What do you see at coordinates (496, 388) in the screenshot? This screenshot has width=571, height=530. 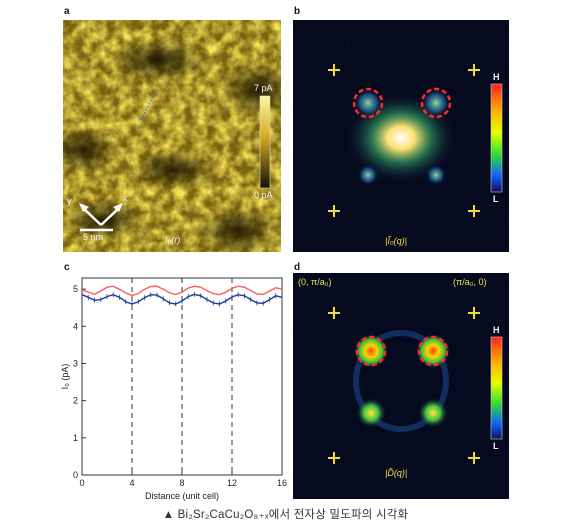 I see `colorbar-d` at bounding box center [496, 388].